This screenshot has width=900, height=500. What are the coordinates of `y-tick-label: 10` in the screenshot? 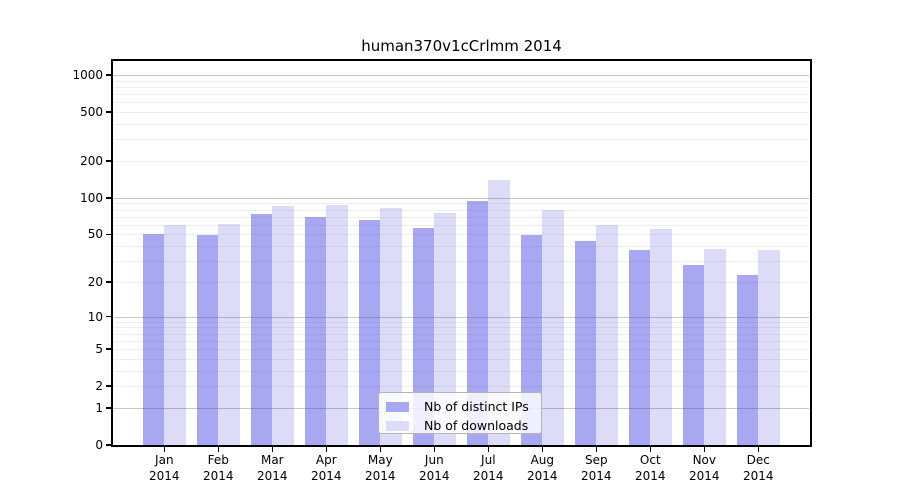 It's located at (95, 316).